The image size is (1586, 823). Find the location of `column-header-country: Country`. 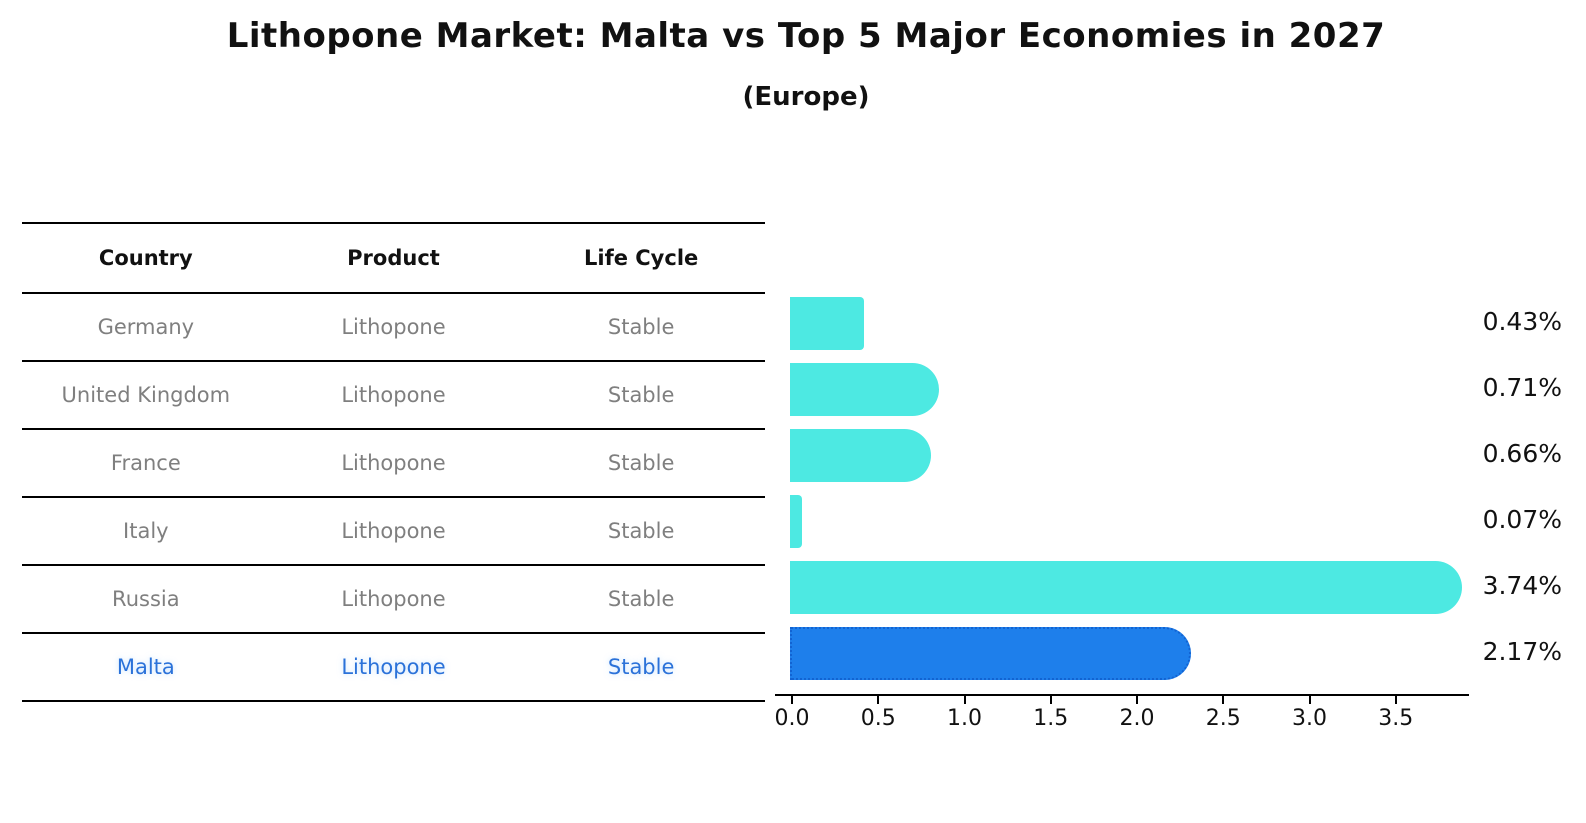

column-header-country: Country is located at coordinates (145, 258).